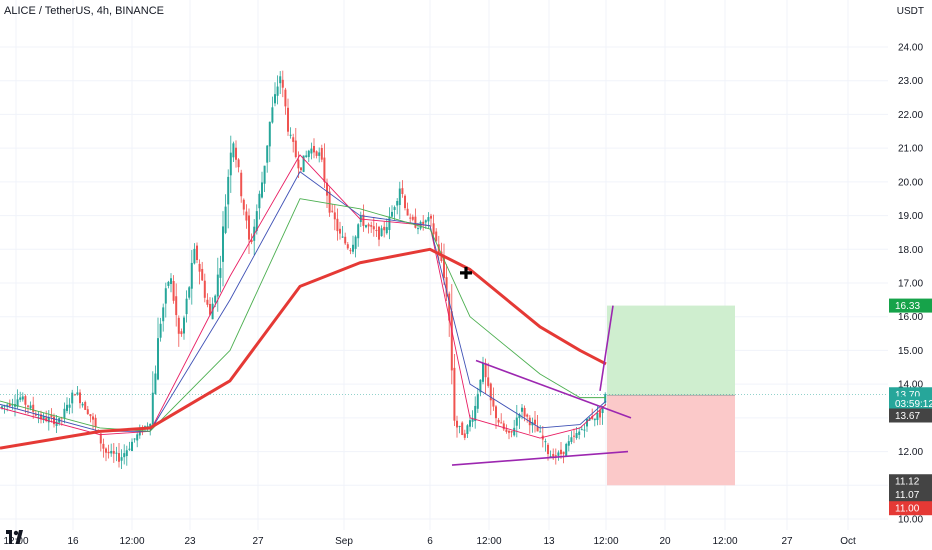 The width and height of the screenshot is (932, 550). What do you see at coordinates (910, 385) in the screenshot?
I see `y-tick-label: 14.00` at bounding box center [910, 385].